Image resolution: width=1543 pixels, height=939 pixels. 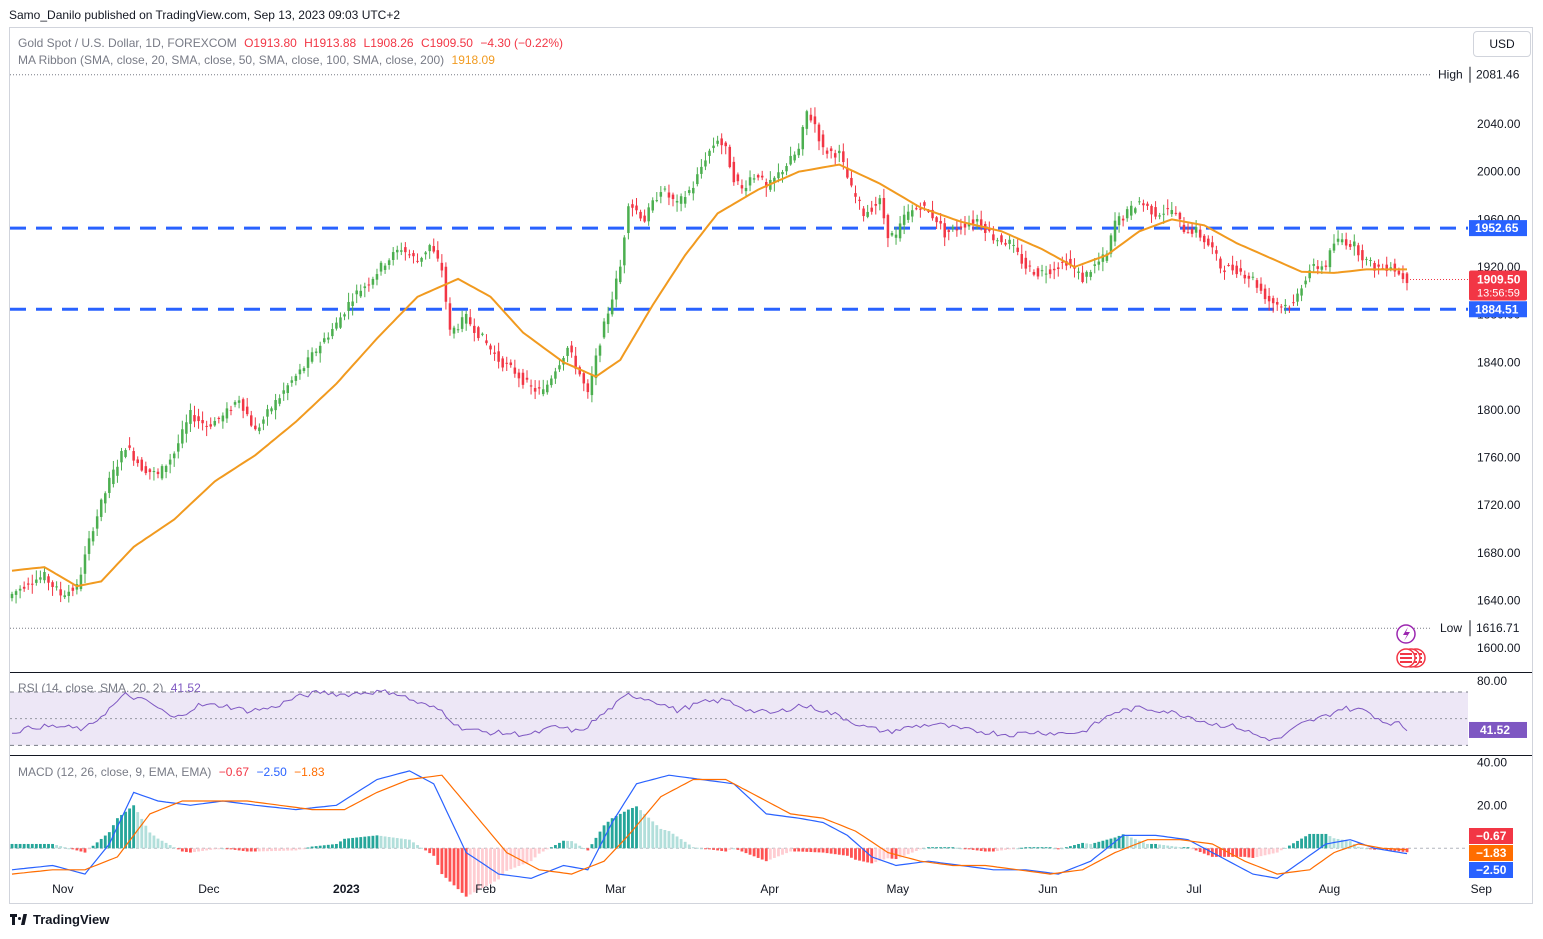 What do you see at coordinates (1502, 44) in the screenshot?
I see `currency-button: USD` at bounding box center [1502, 44].